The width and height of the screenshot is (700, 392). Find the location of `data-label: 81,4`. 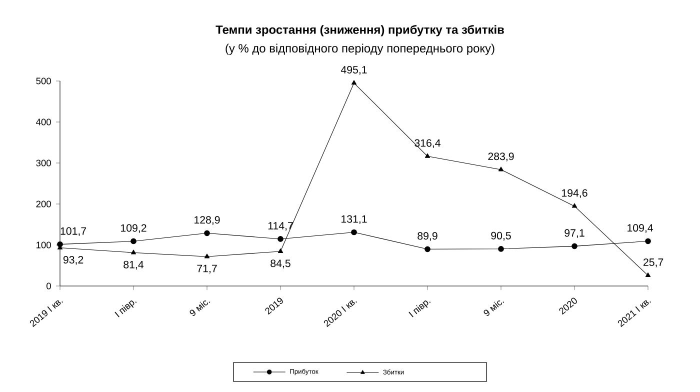

data-label: 81,4 is located at coordinates (134, 265).